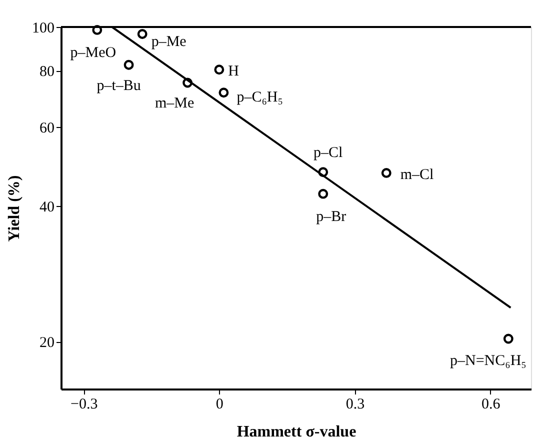 Image resolution: width=557 pixels, height=442 pixels. What do you see at coordinates (93, 52) in the screenshot?
I see `annotation: p–MeO` at bounding box center [93, 52].